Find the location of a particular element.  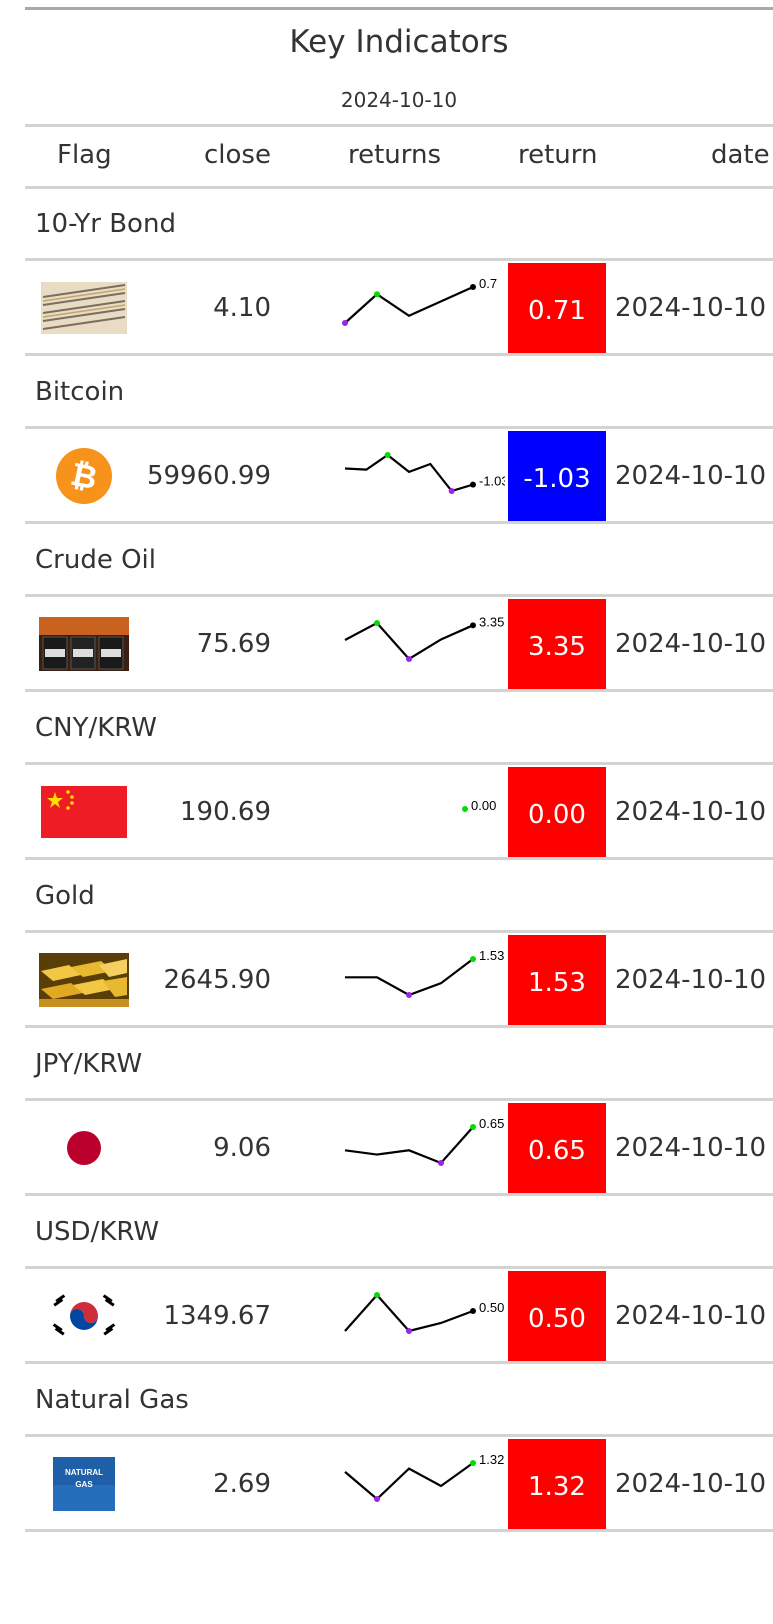

table-row: 2645.90 1.53 1.53 2024-10-10 is located at coordinates (399, 981).